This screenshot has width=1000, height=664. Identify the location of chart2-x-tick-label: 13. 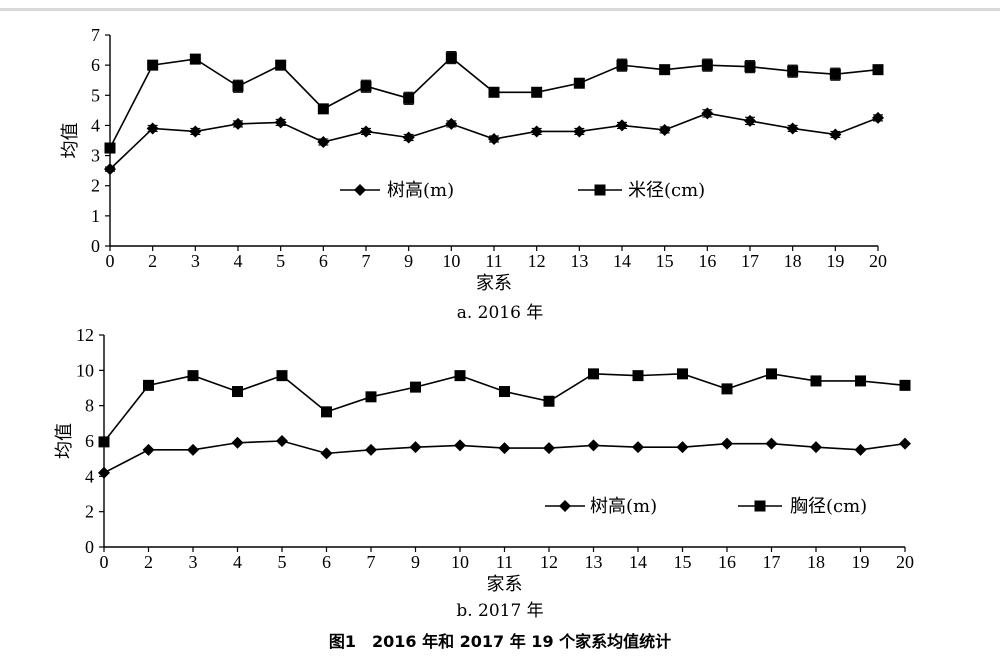
(594, 562).